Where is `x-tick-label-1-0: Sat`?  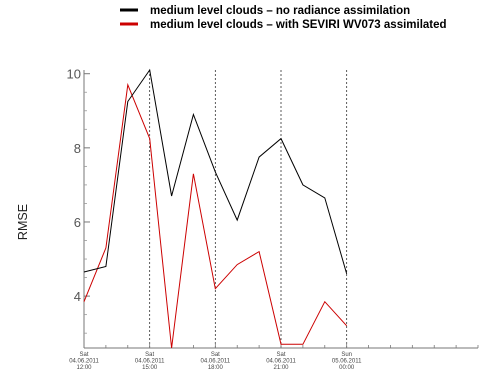
x-tick-label-1-0: Sat is located at coordinates (149, 355).